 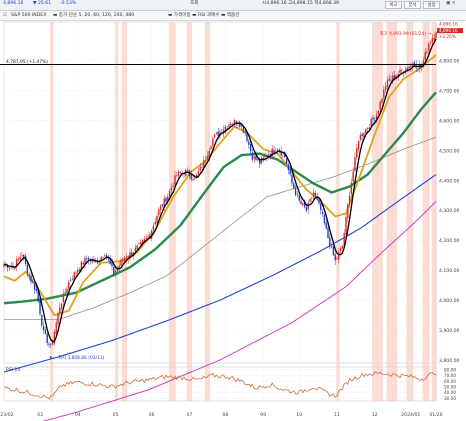 What do you see at coordinates (337, 415) in the screenshot?
I see `x-tick-label: 11` at bounding box center [337, 415].